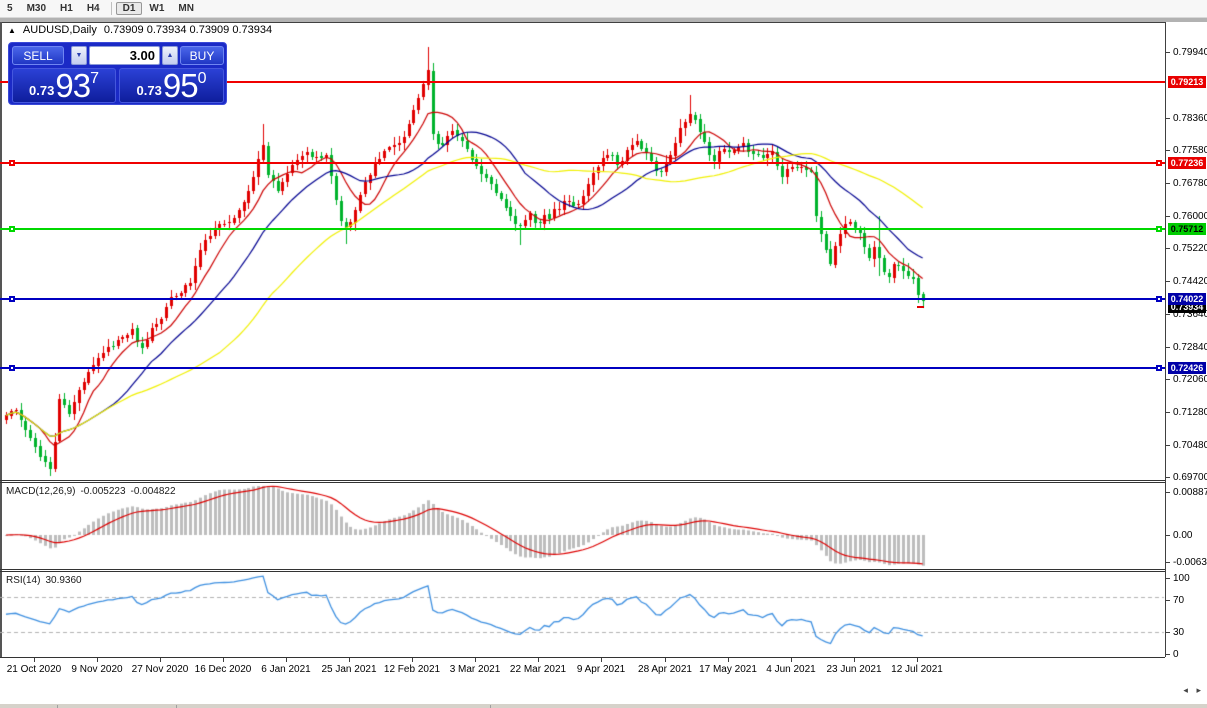 This screenshot has height=708, width=1207. I want to click on volume-decrease-button: ▼, so click(79, 55).